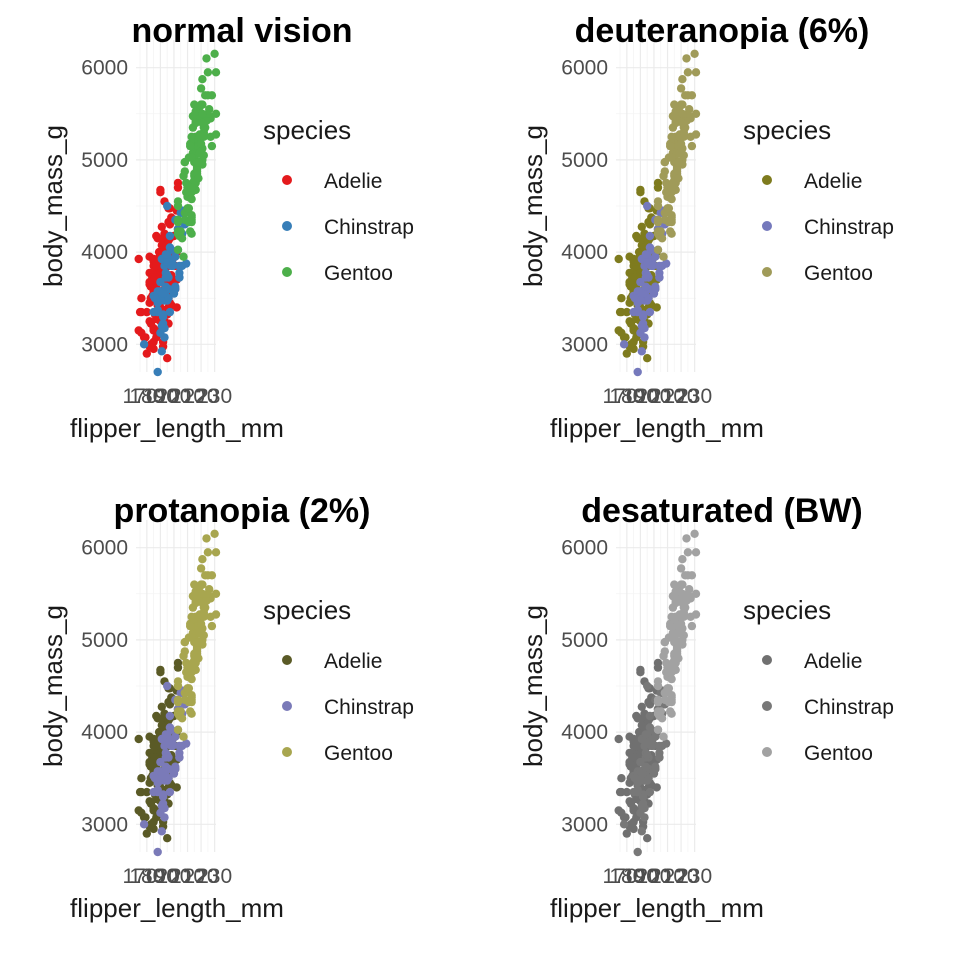  What do you see at coordinates (640, 876) in the screenshot?
I see `x-tick-label: 190` at bounding box center [640, 876].